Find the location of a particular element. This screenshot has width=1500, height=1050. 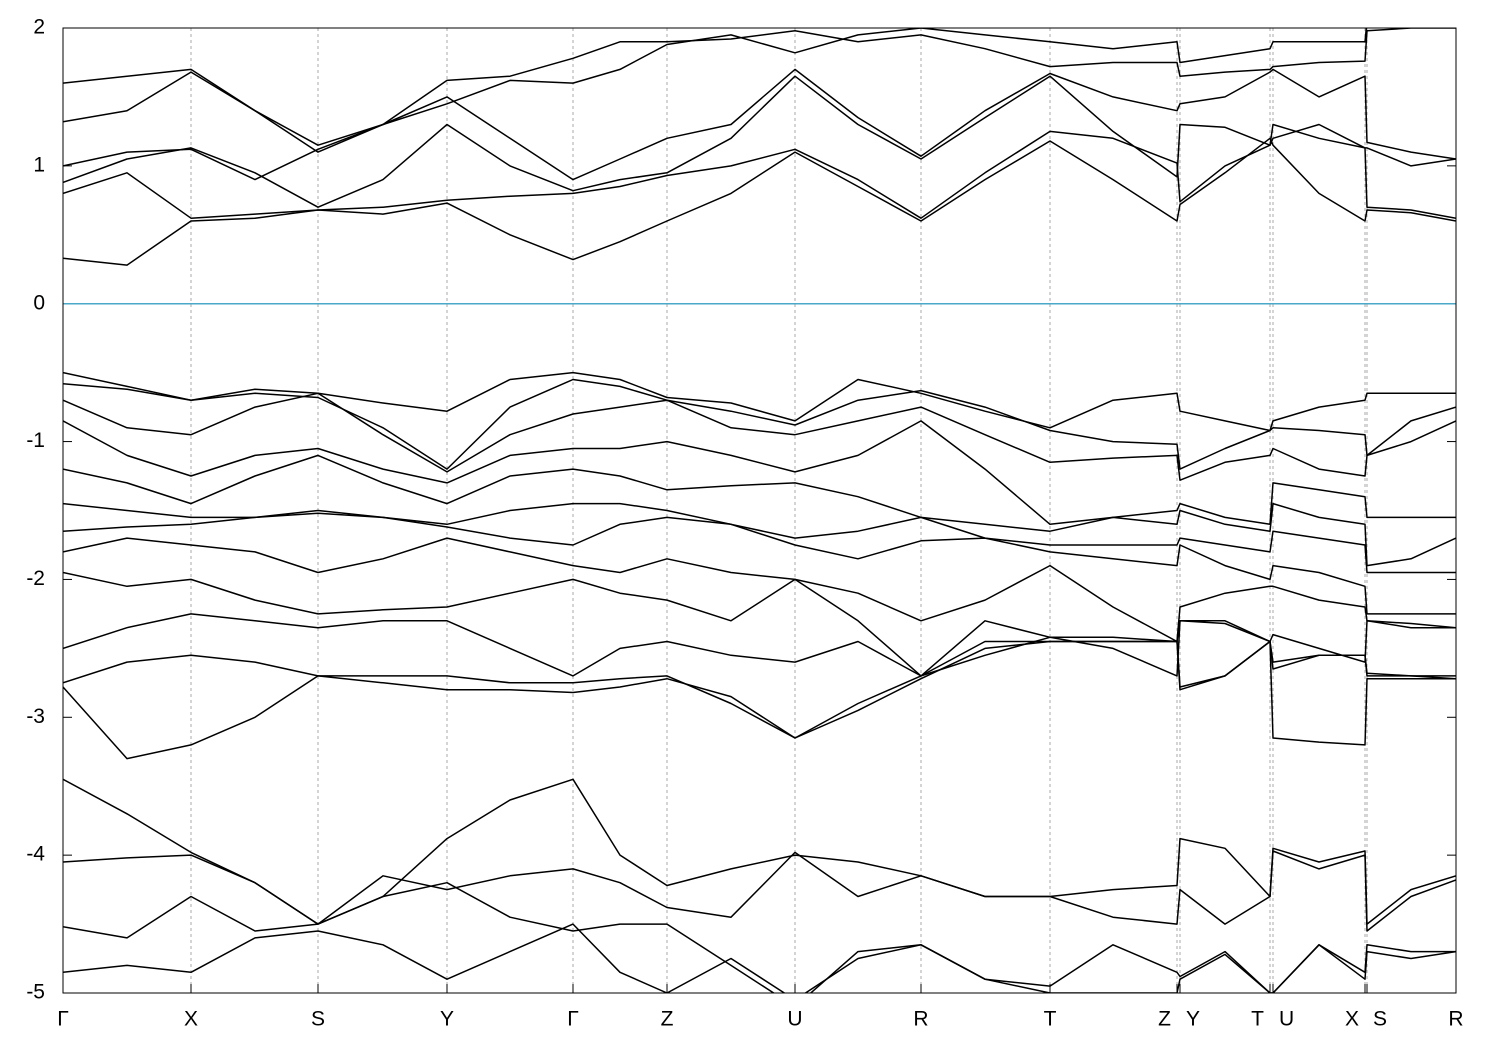

y-tick-label: 2 is located at coordinates (39, 27).